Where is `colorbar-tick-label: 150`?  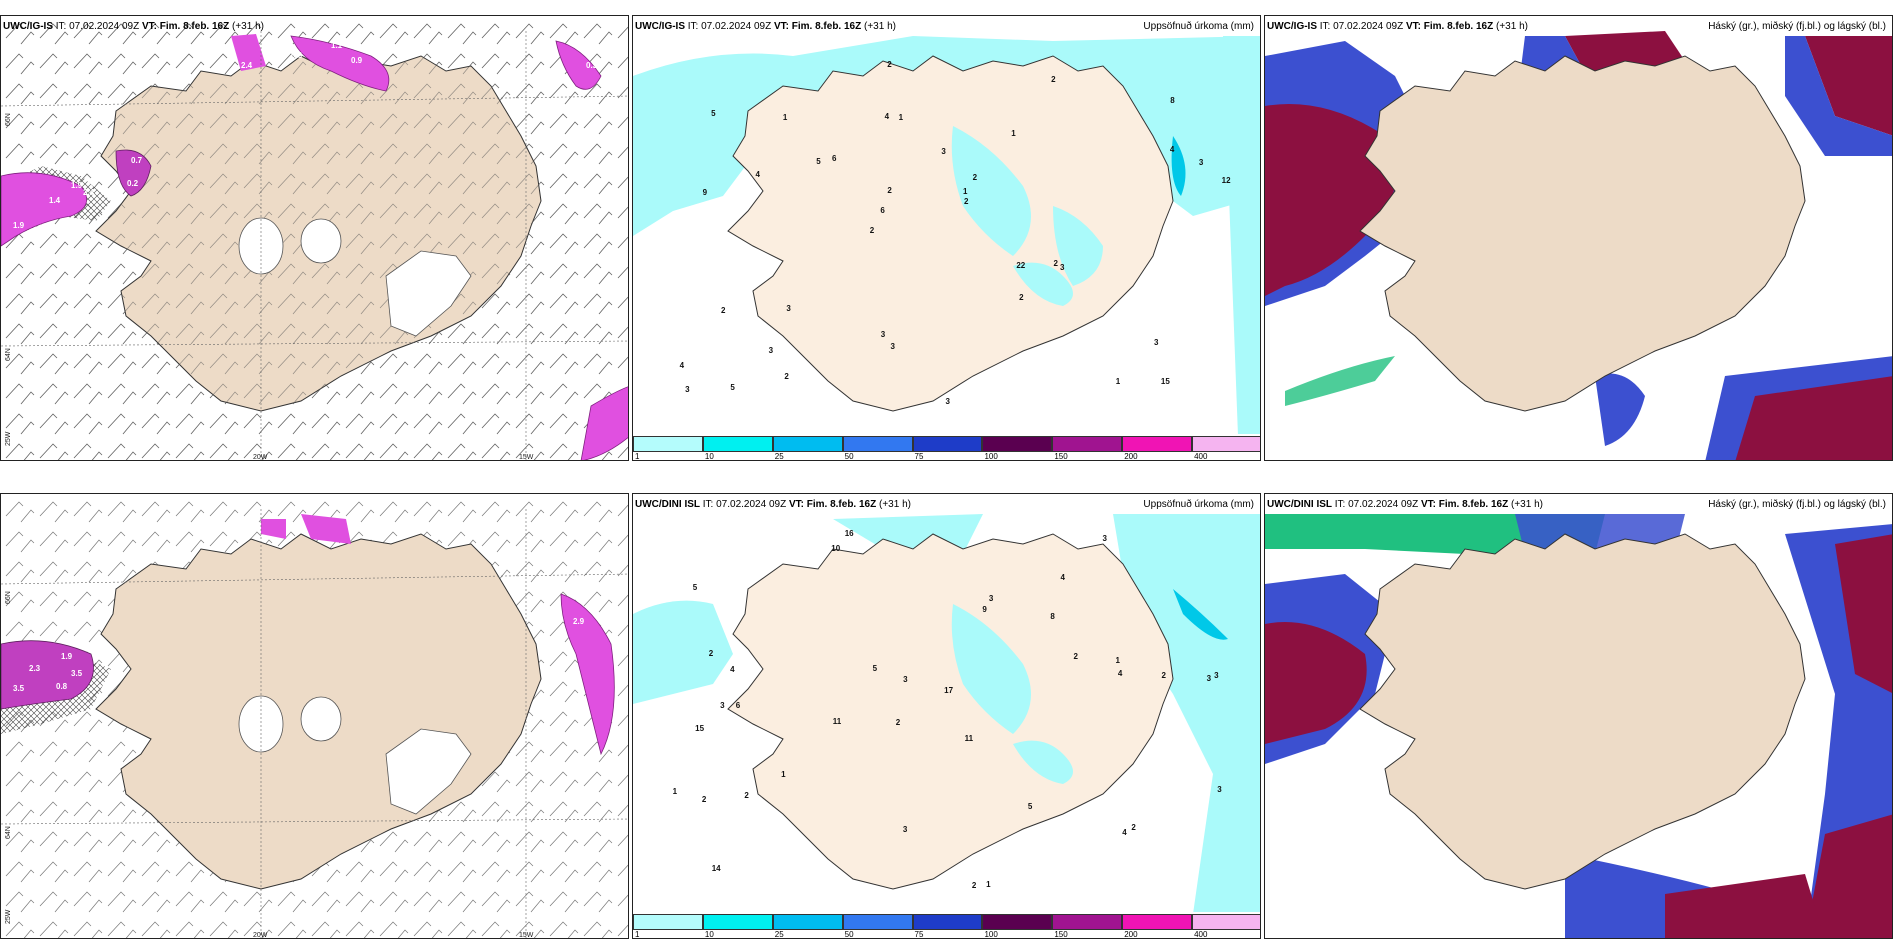 colorbar-tick-label: 150 is located at coordinates (1061, 934).